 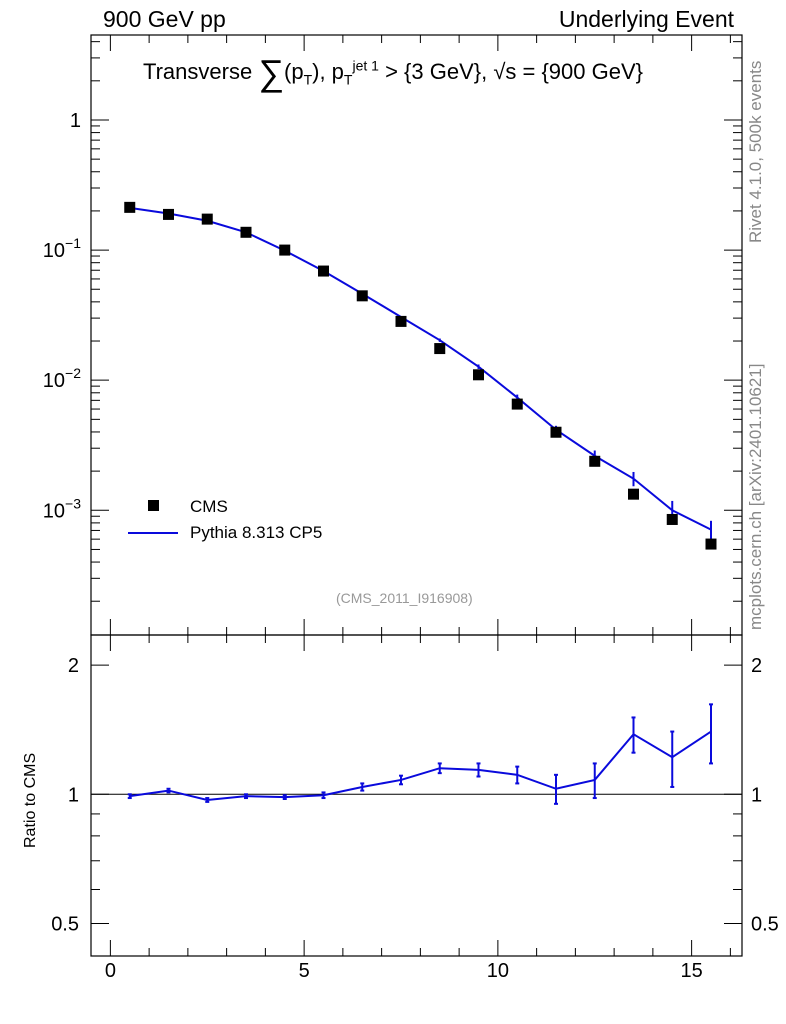 What do you see at coordinates (510, 71) in the screenshot?
I see `title-tail: > {3 GeV}, √s = {900 GeV}` at bounding box center [510, 71].